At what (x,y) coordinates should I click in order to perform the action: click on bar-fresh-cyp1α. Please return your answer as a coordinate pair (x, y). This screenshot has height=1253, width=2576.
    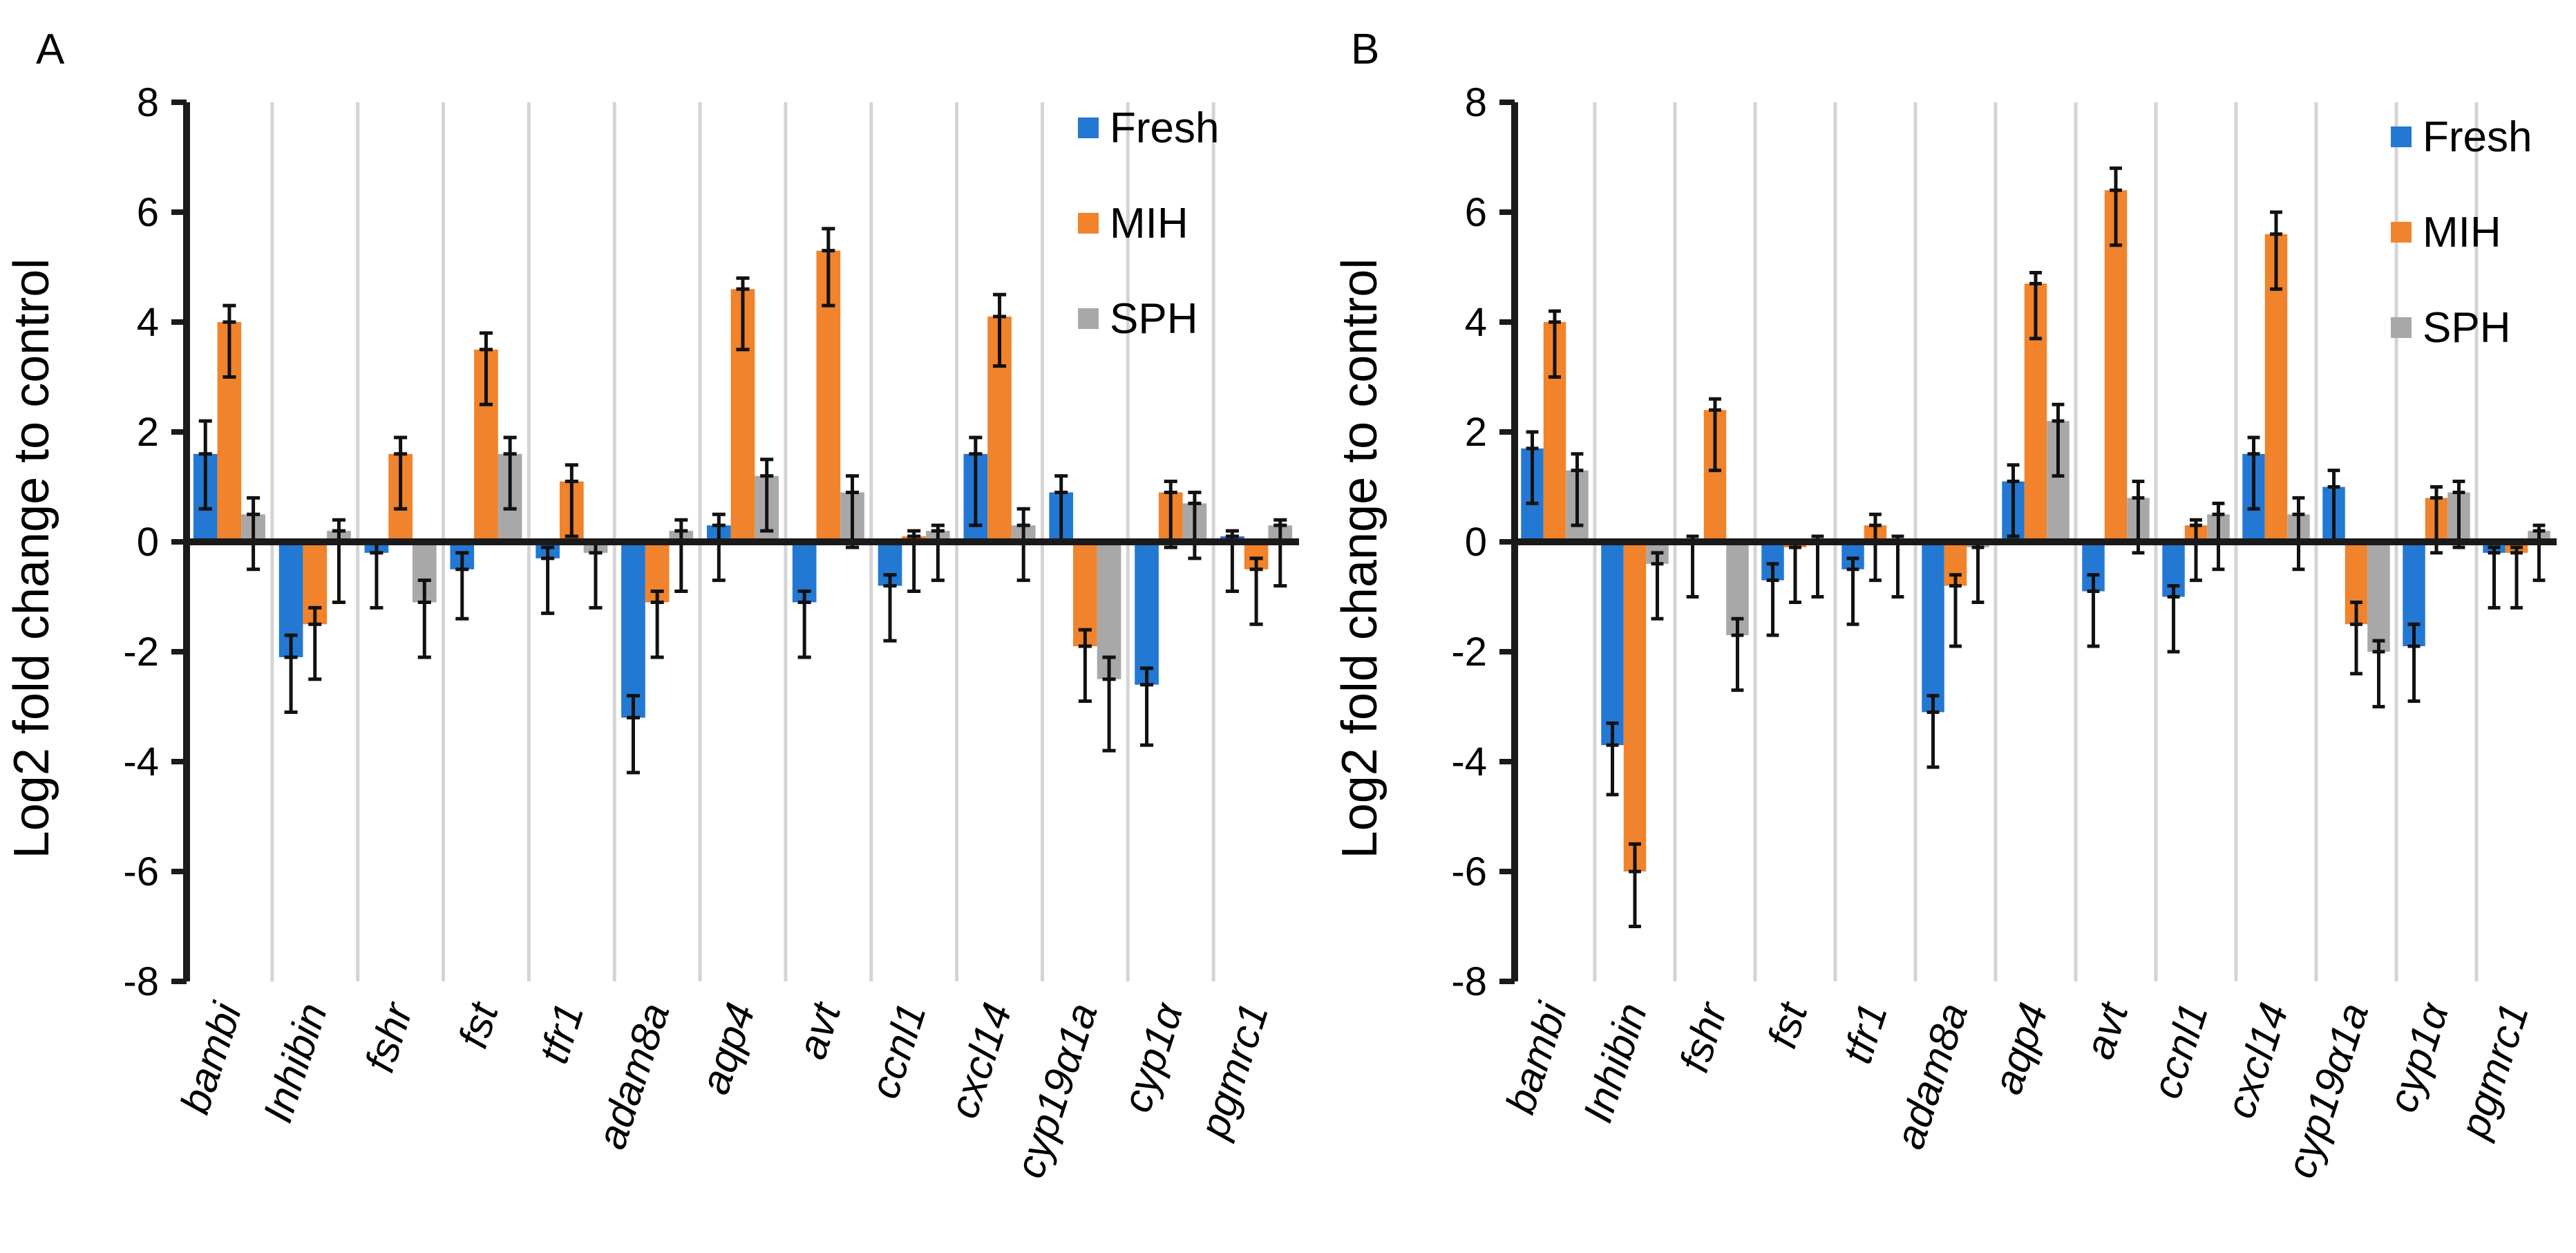
    Looking at the image, I should click on (1147, 613).